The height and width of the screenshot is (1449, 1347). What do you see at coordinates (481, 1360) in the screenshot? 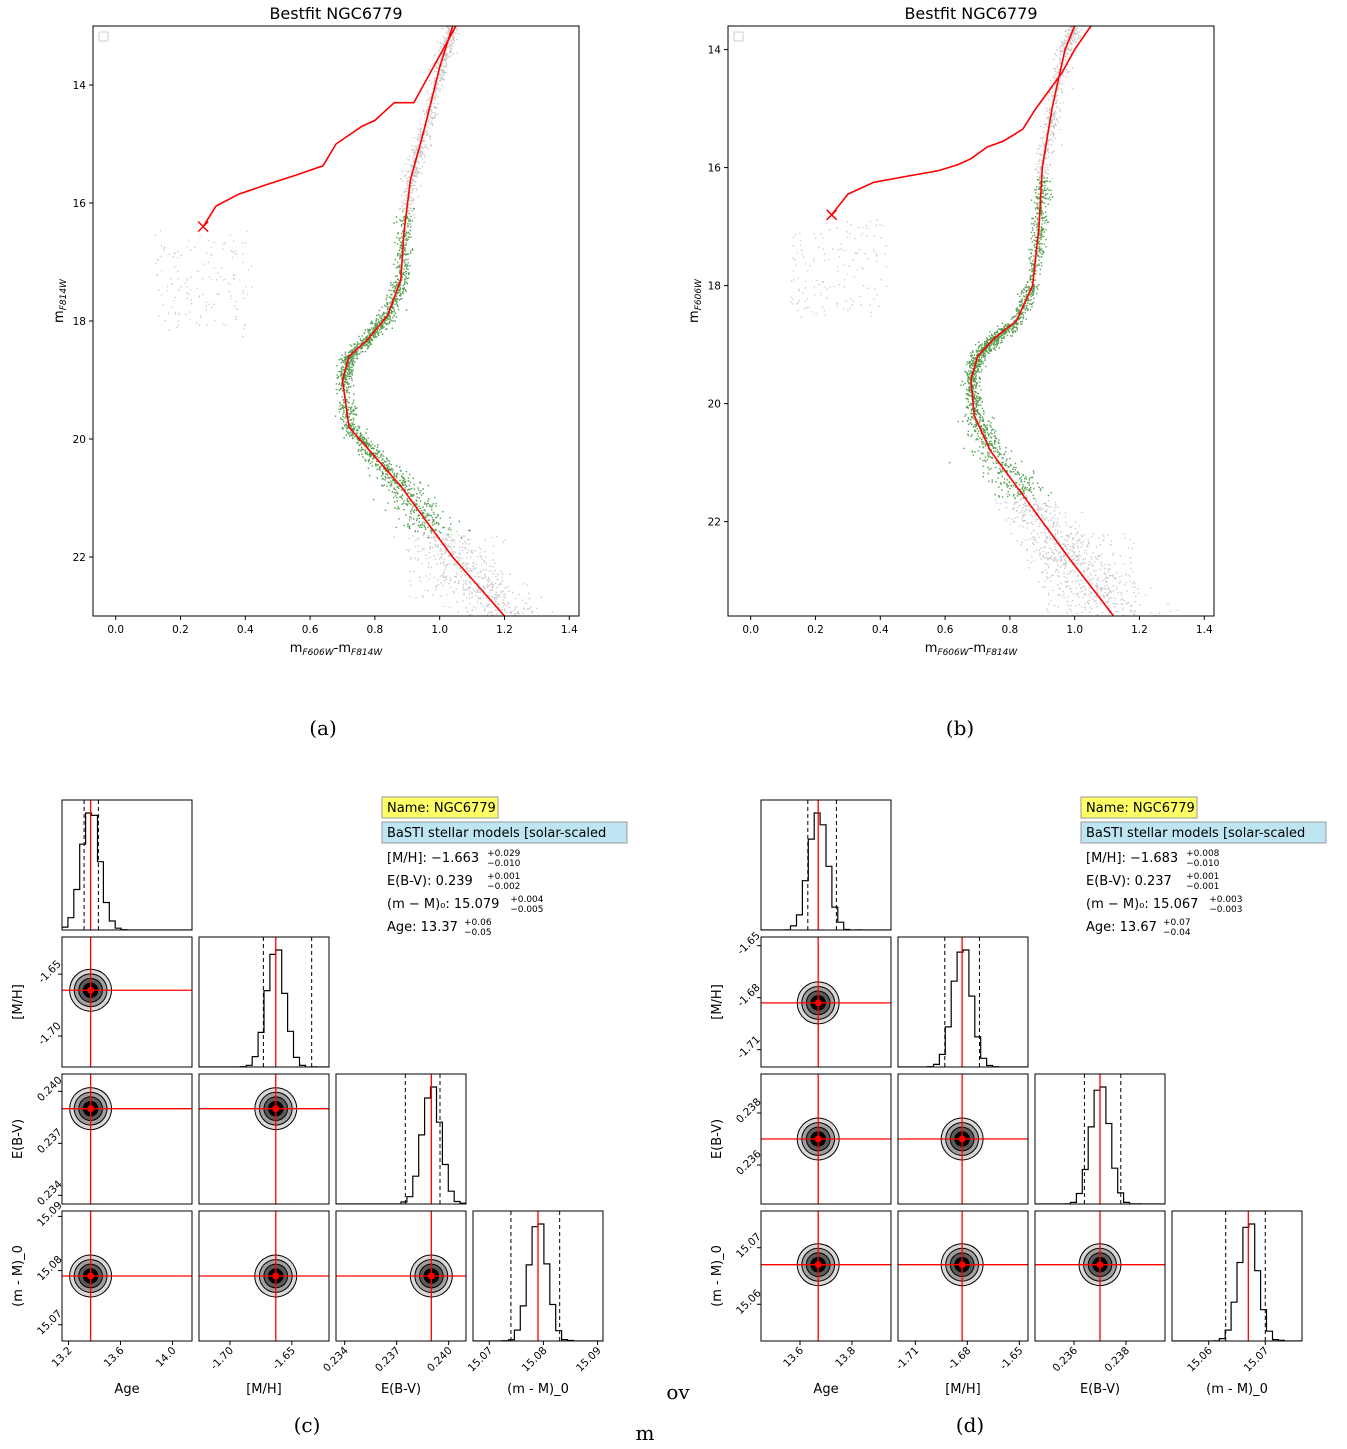
I see `x-tick-label: 15.07` at bounding box center [481, 1360].